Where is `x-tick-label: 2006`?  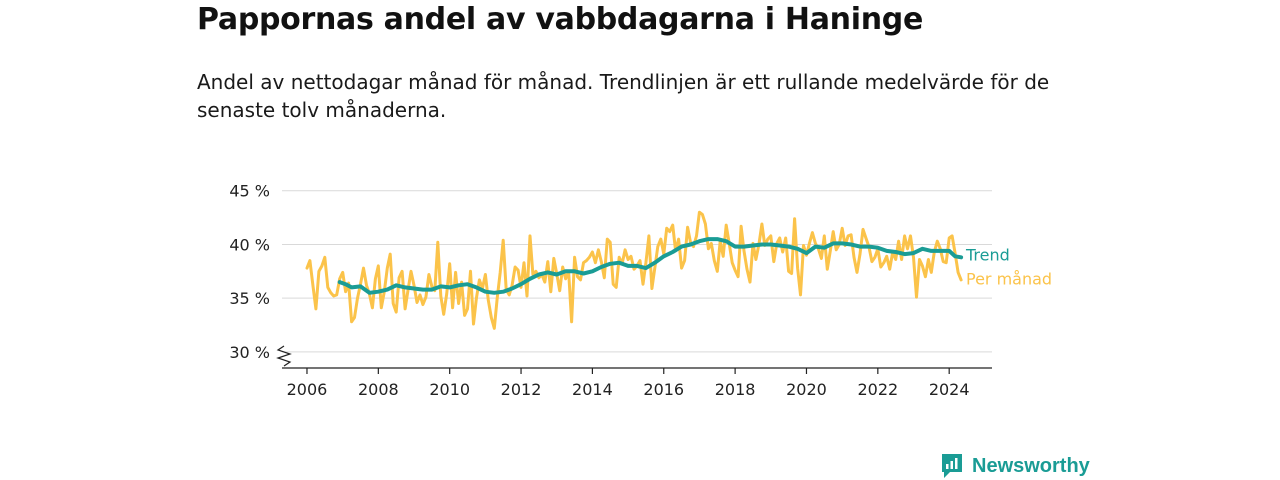
x-tick-label: 2006 is located at coordinates (307, 389).